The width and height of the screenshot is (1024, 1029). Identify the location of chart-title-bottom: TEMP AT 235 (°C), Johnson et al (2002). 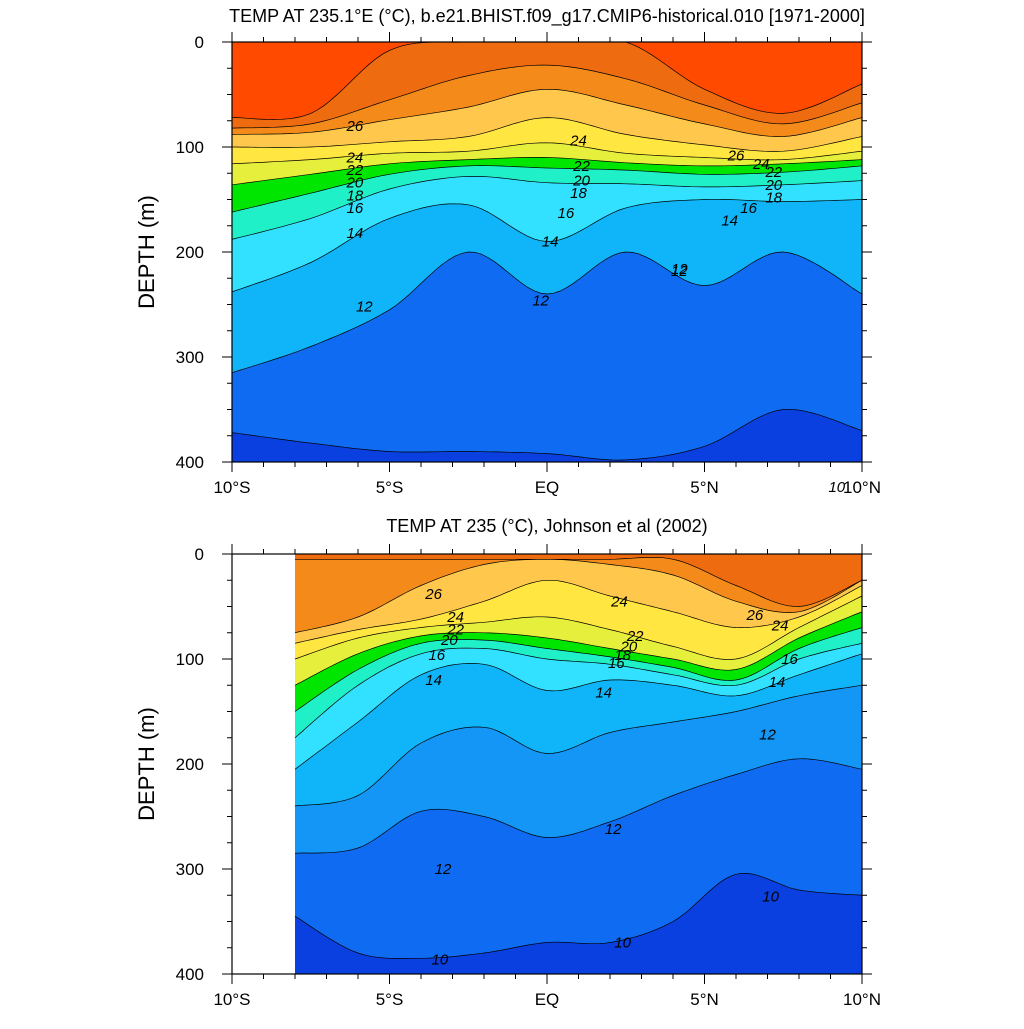
(546, 526).